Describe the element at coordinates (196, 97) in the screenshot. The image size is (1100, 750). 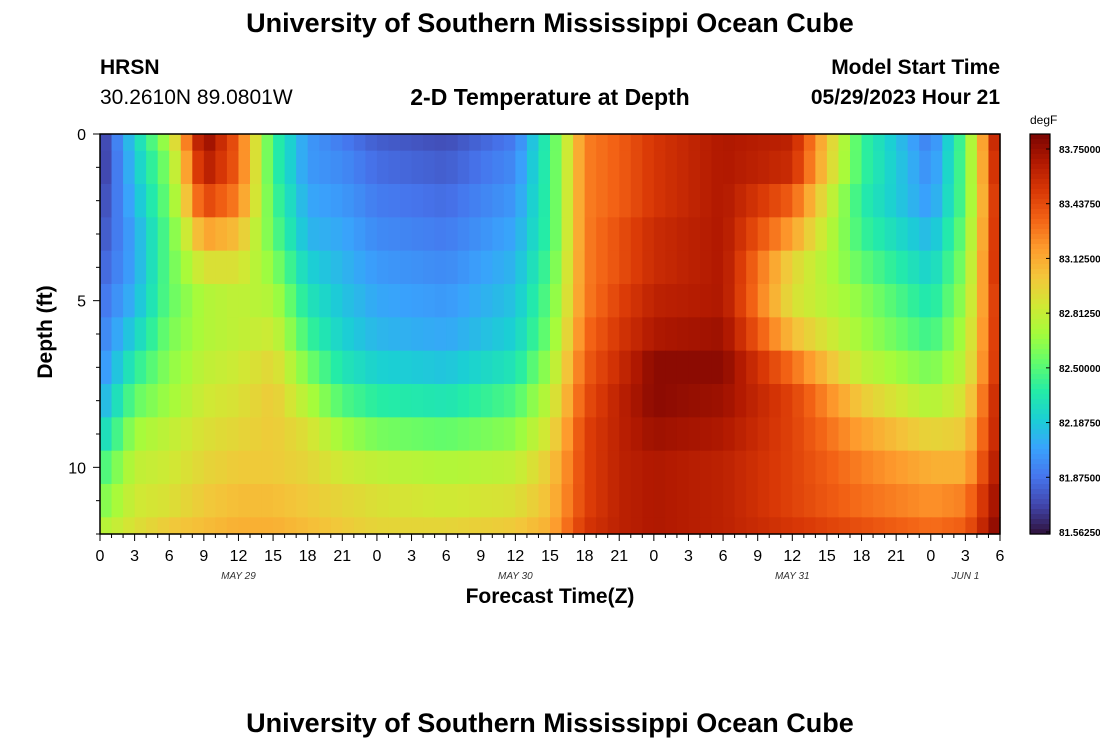
I see `station-coords: 30.2610N 89.0801W` at that location.